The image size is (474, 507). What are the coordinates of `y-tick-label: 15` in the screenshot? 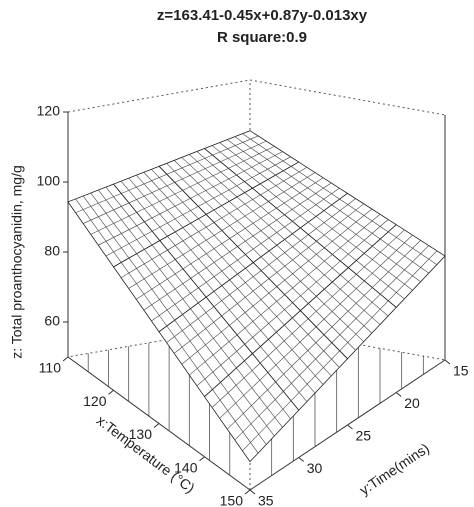 It's located at (461, 371).